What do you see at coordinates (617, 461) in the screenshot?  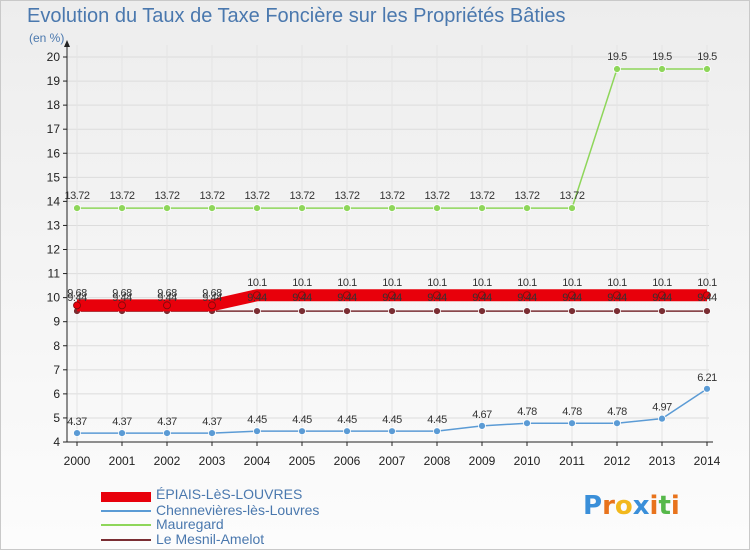 I see `x-tick-label: 2012` at bounding box center [617, 461].